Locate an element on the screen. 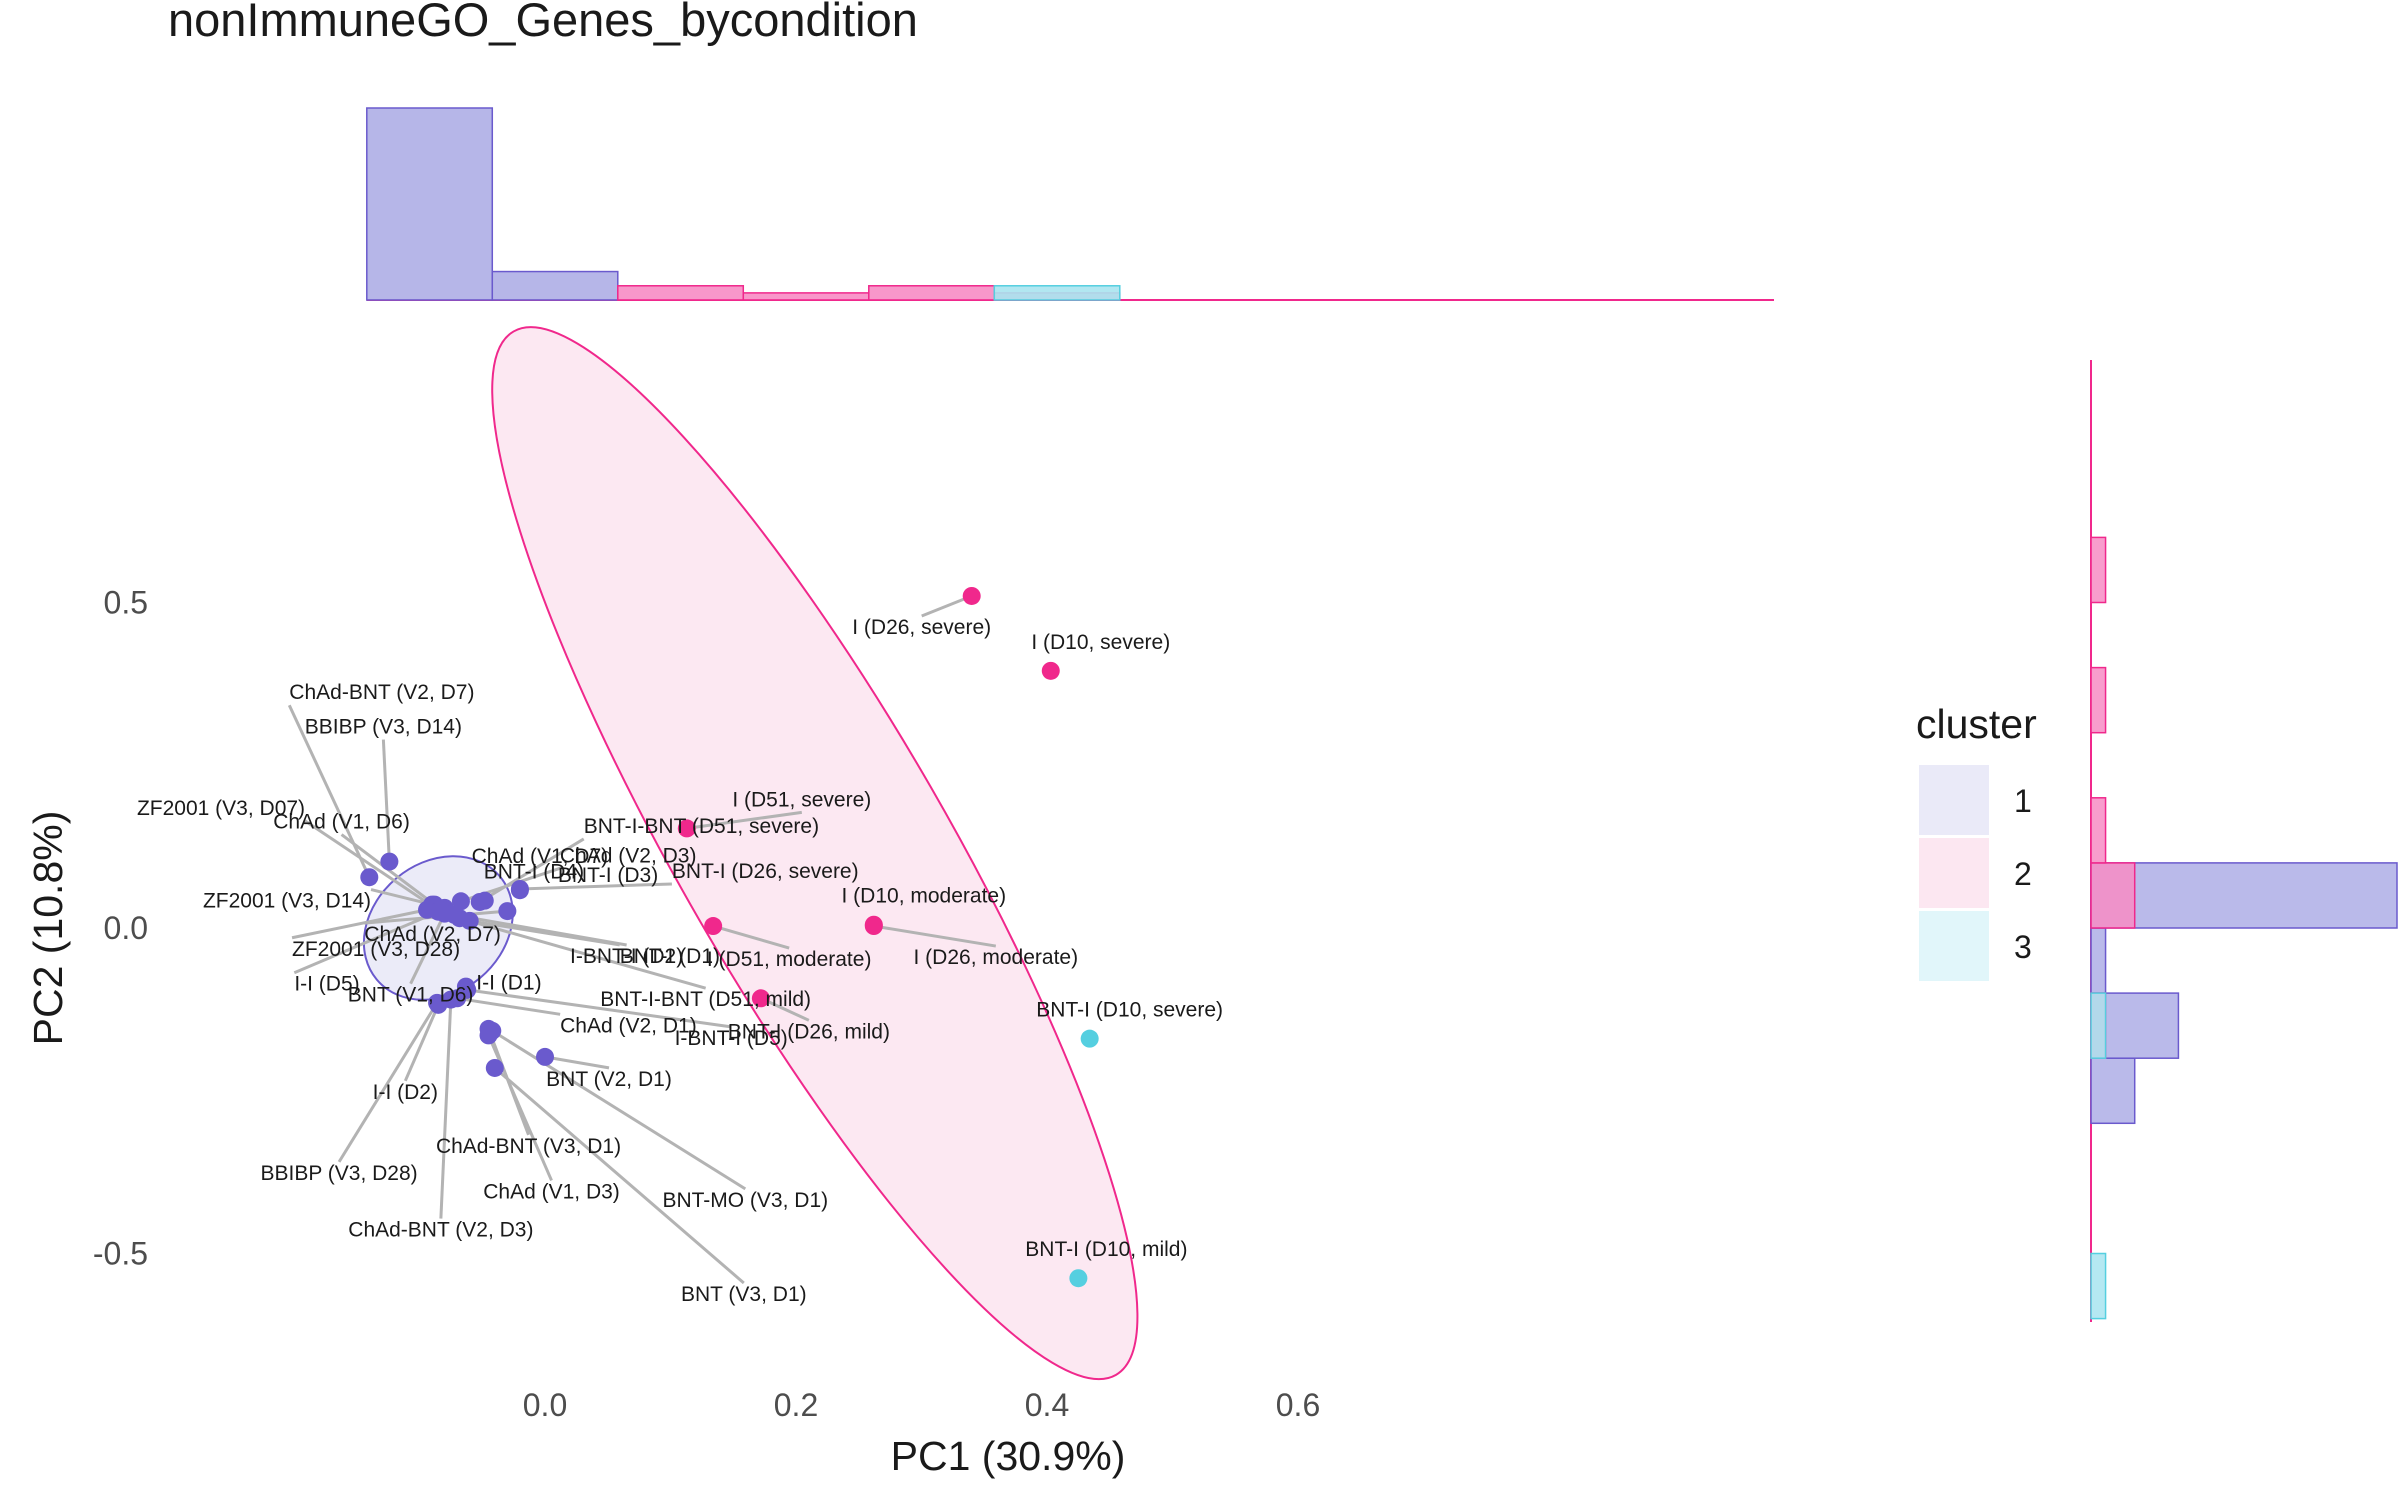 This screenshot has height=1500, width=2400. point-label-22: BNT-I (D1) is located at coordinates (670, 956).